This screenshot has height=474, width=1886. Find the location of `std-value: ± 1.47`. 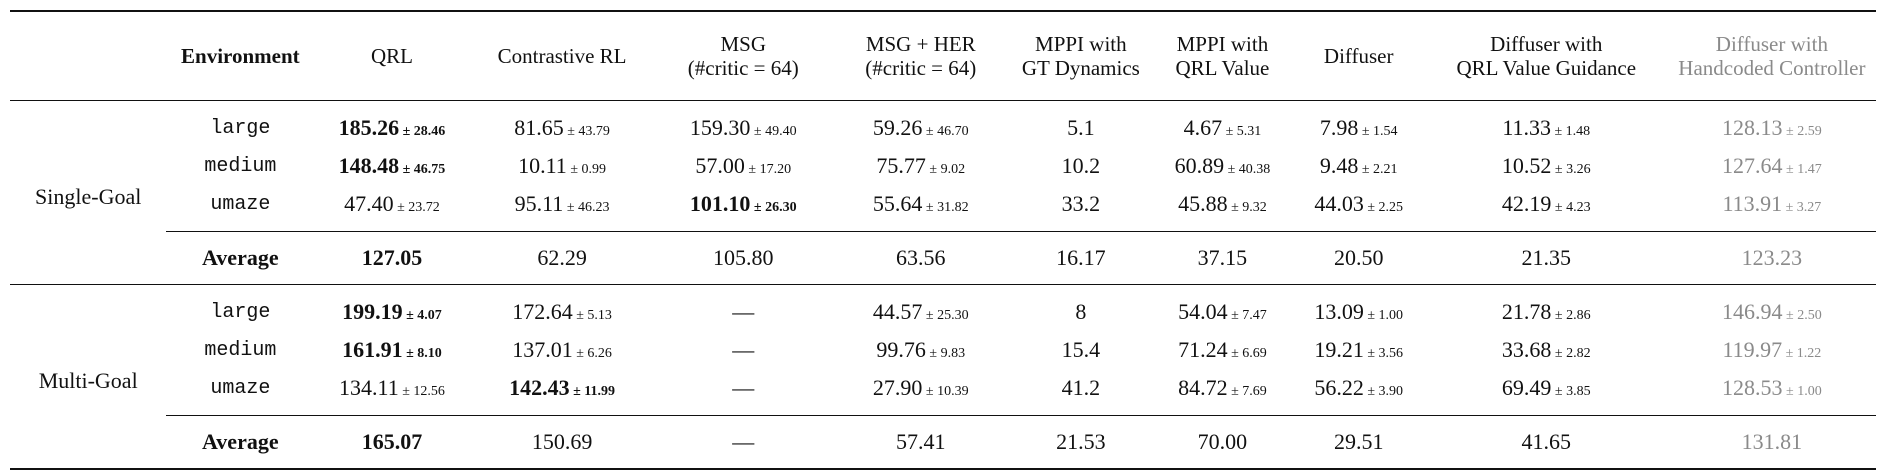

std-value: ± 1.47 is located at coordinates (1802, 169).